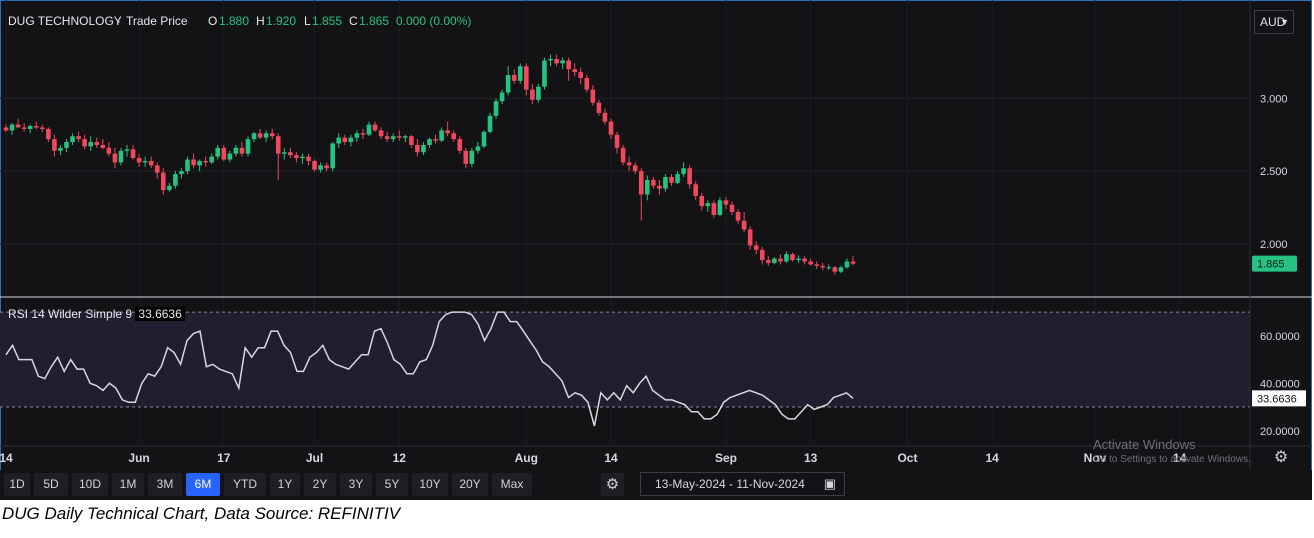 This screenshot has width=1314, height=538. Describe the element at coordinates (1280, 432) in the screenshot. I see `rsi-tick-label: 20.0000` at that location.